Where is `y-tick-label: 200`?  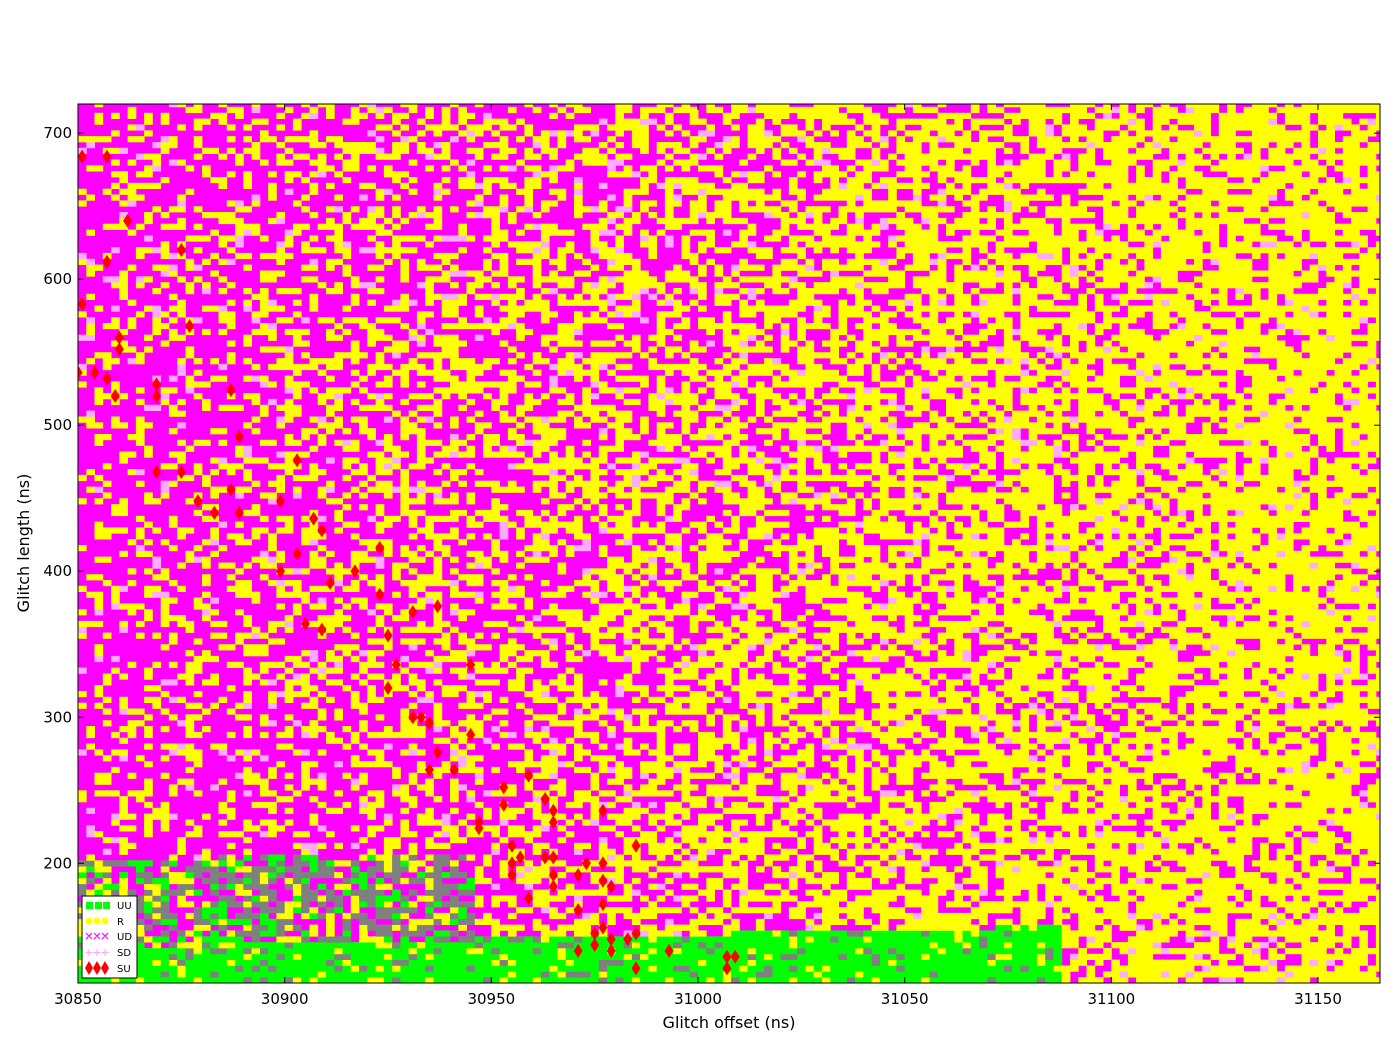 y-tick-label: 200 is located at coordinates (57, 863).